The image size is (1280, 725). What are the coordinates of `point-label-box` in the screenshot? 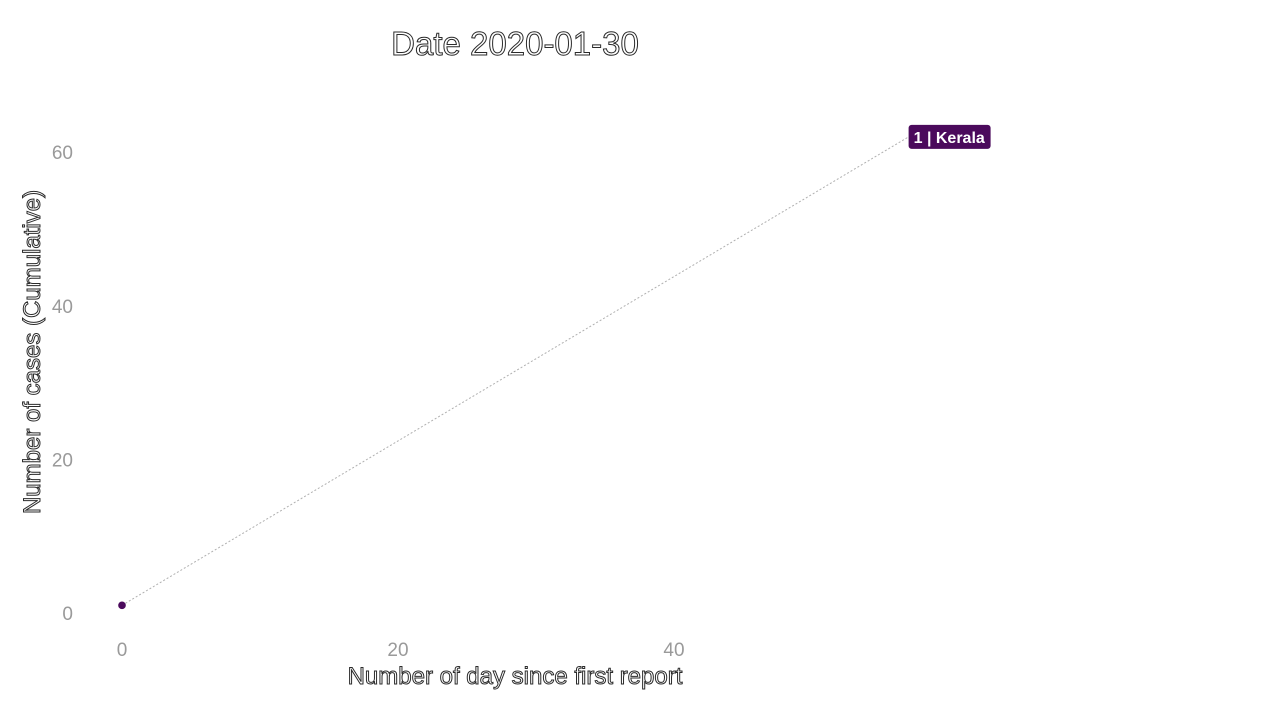 It's located at (949, 136).